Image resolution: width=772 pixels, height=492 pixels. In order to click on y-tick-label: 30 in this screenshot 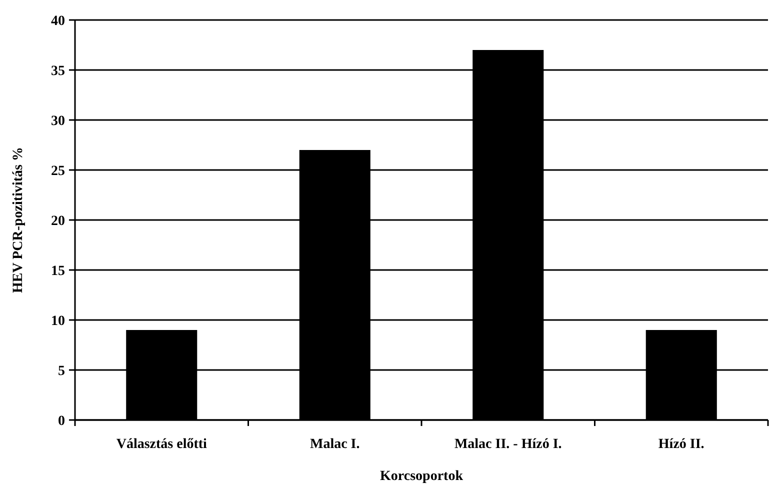, I will do `click(58, 121)`.